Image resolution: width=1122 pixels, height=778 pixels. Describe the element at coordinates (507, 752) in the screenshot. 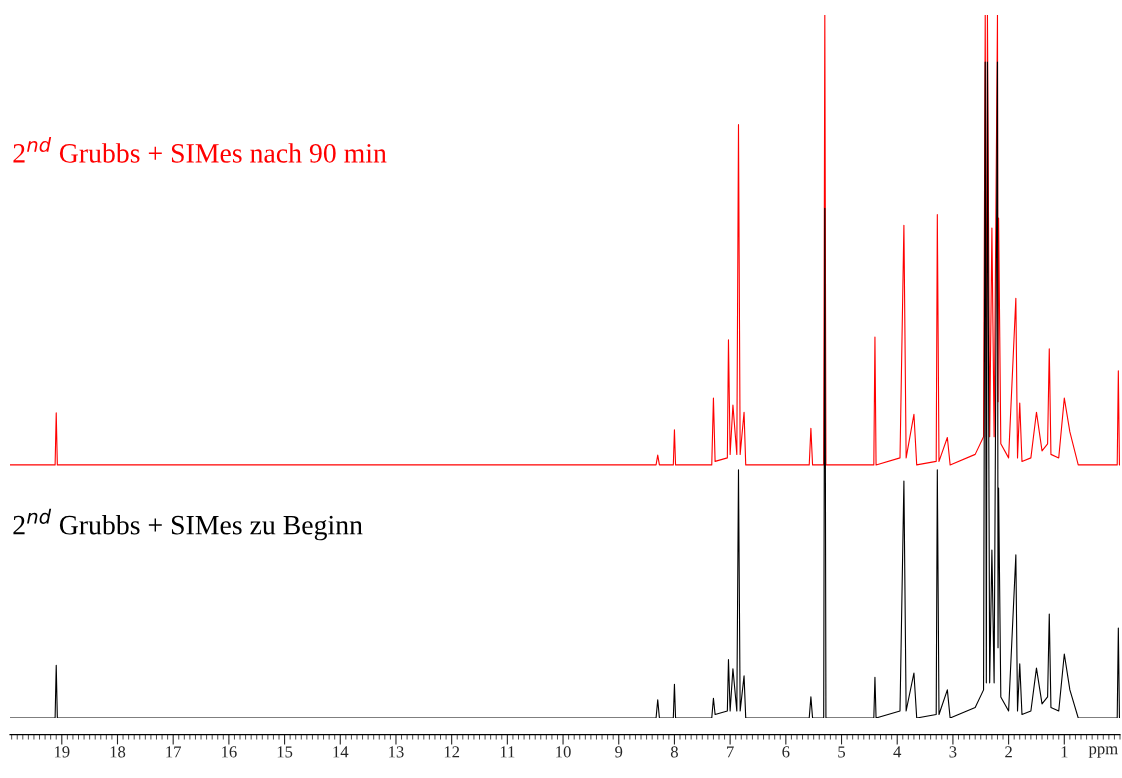

I see `x-tick-label: 11` at that location.